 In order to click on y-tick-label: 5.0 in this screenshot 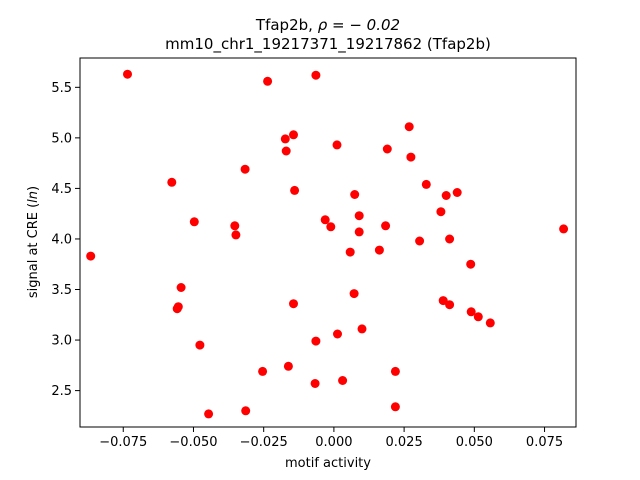, I will do `click(61, 138)`.